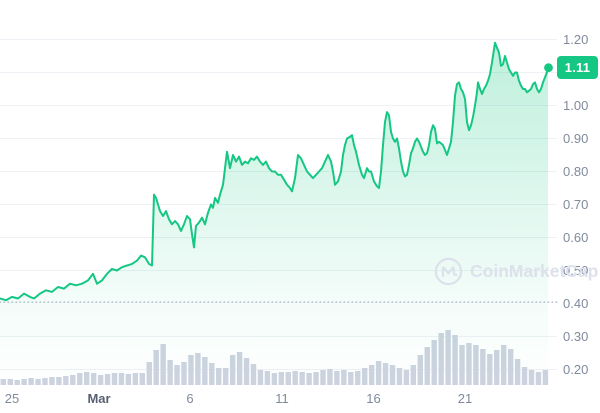 This screenshot has width=600, height=413. Describe the element at coordinates (575, 105) in the screenshot. I see `y-axis-label: 1.00` at that location.